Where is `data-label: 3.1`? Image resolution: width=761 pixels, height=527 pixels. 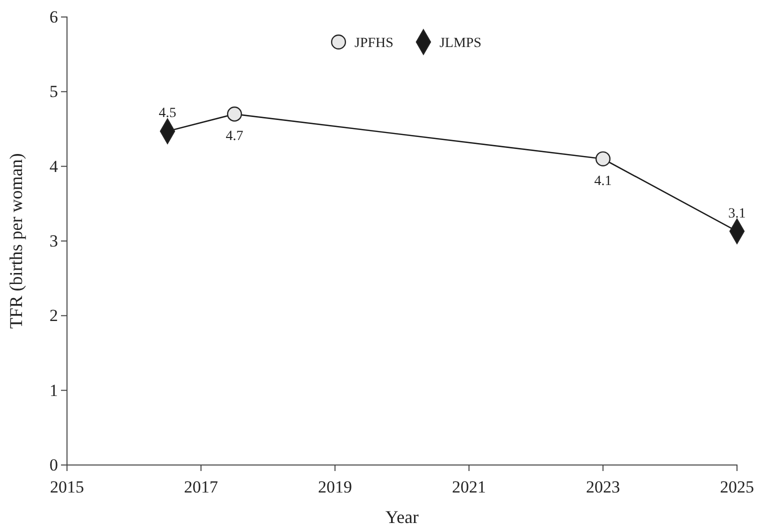
data-label: 3.1 is located at coordinates (737, 214).